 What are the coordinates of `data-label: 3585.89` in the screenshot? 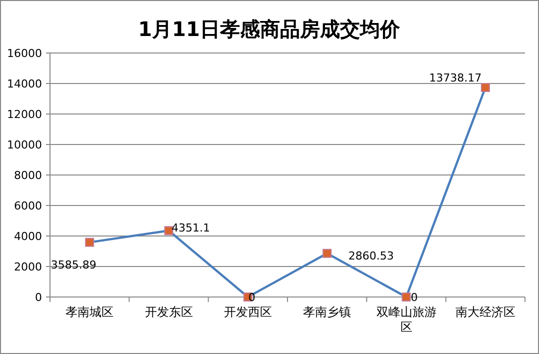 It's located at (73, 265).